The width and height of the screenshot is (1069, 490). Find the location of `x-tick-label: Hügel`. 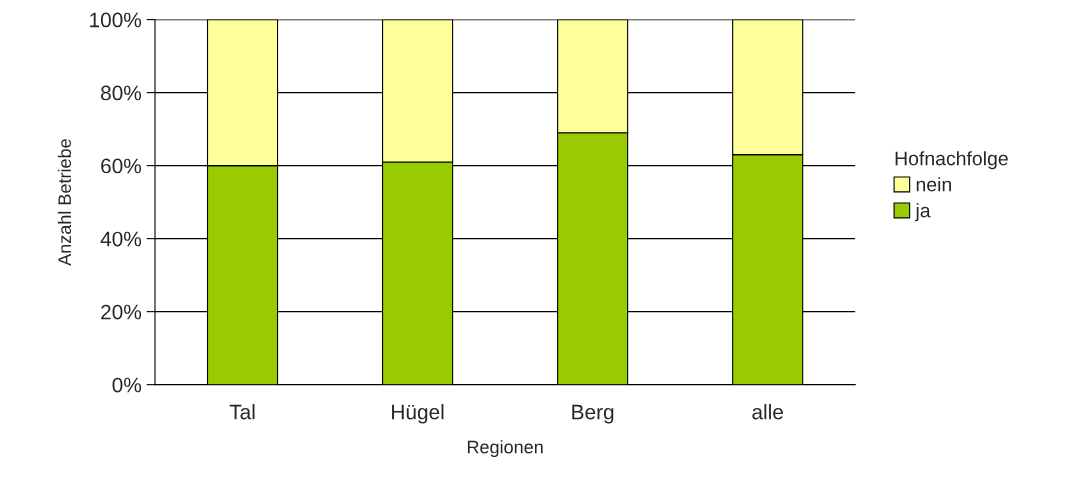

x-tick-label: Hügel is located at coordinates (418, 414).